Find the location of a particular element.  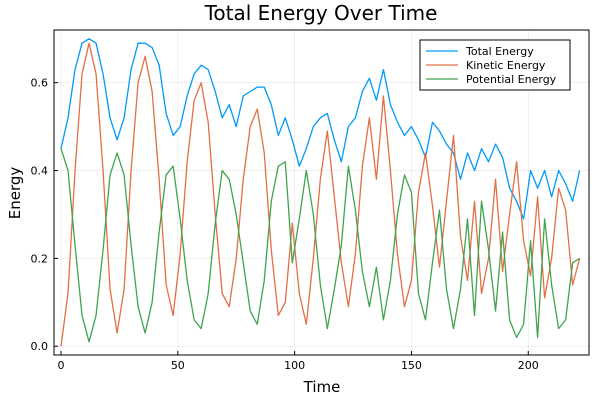

x-tick-label: 50 is located at coordinates (178, 365).